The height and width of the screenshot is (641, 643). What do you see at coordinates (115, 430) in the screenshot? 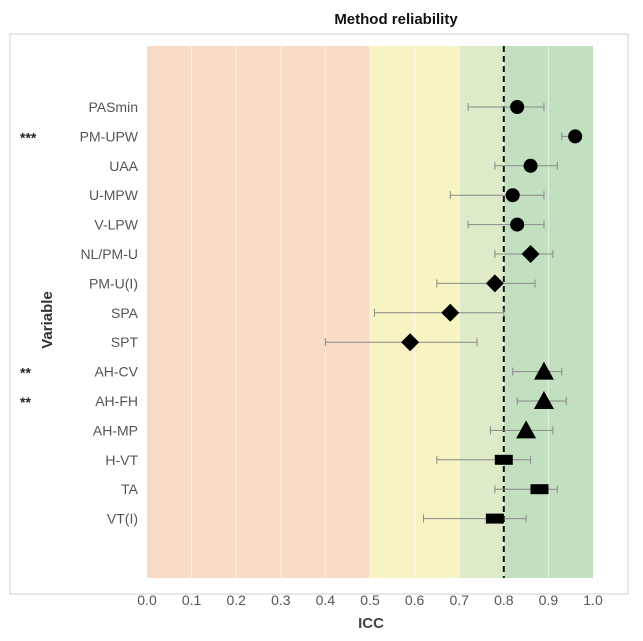
I see `category-label: AH-MP` at bounding box center [115, 430].